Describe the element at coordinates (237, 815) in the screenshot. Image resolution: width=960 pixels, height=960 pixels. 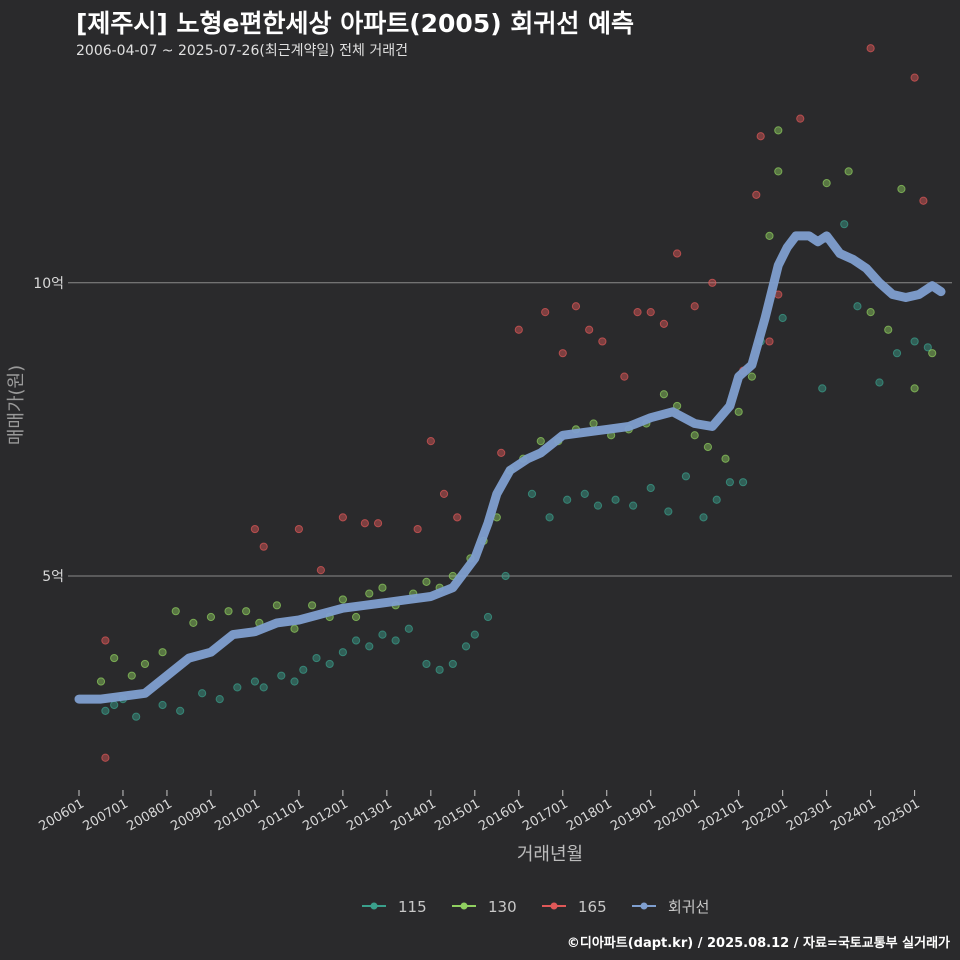
I see `x-tick-label: 201001` at that location.